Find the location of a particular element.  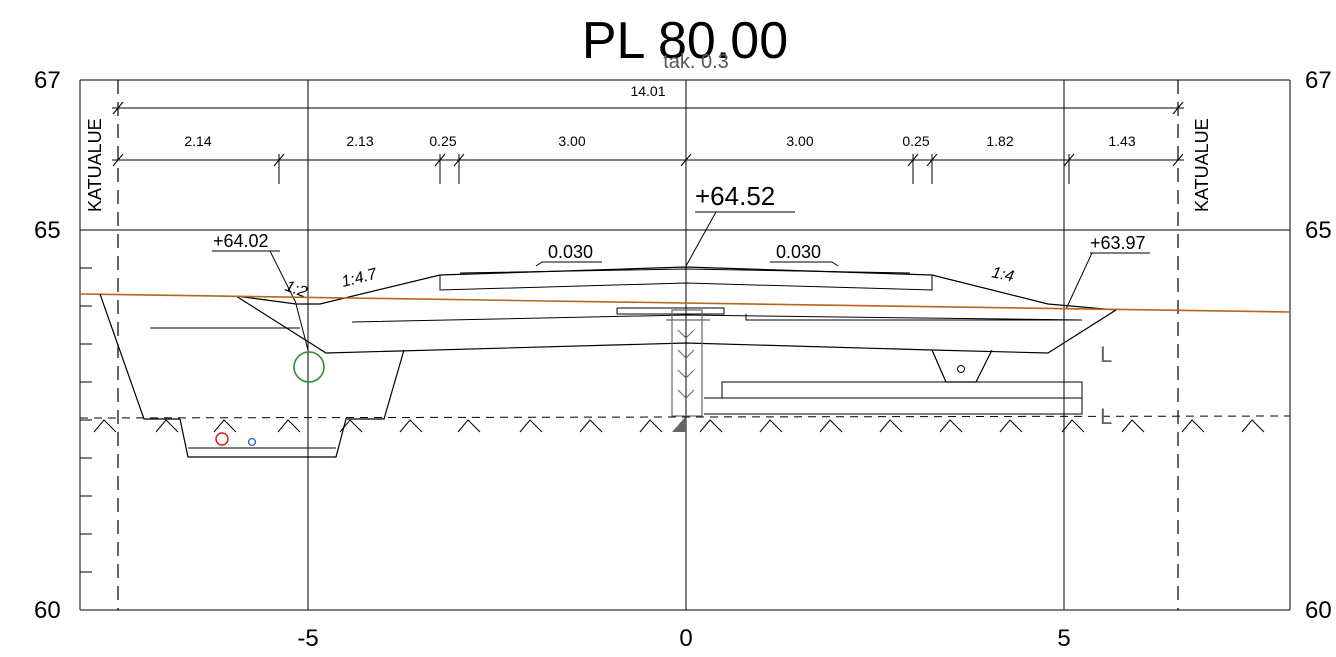

groundwater-hatching is located at coordinates (679, 426).